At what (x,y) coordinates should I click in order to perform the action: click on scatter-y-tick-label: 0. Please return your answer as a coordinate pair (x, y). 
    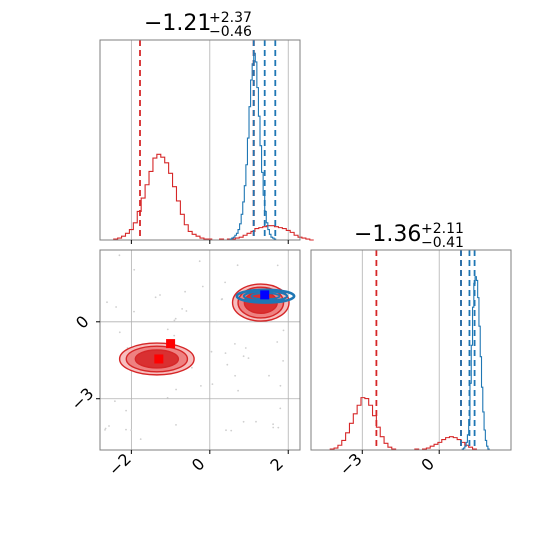
    Looking at the image, I should click on (82, 322).